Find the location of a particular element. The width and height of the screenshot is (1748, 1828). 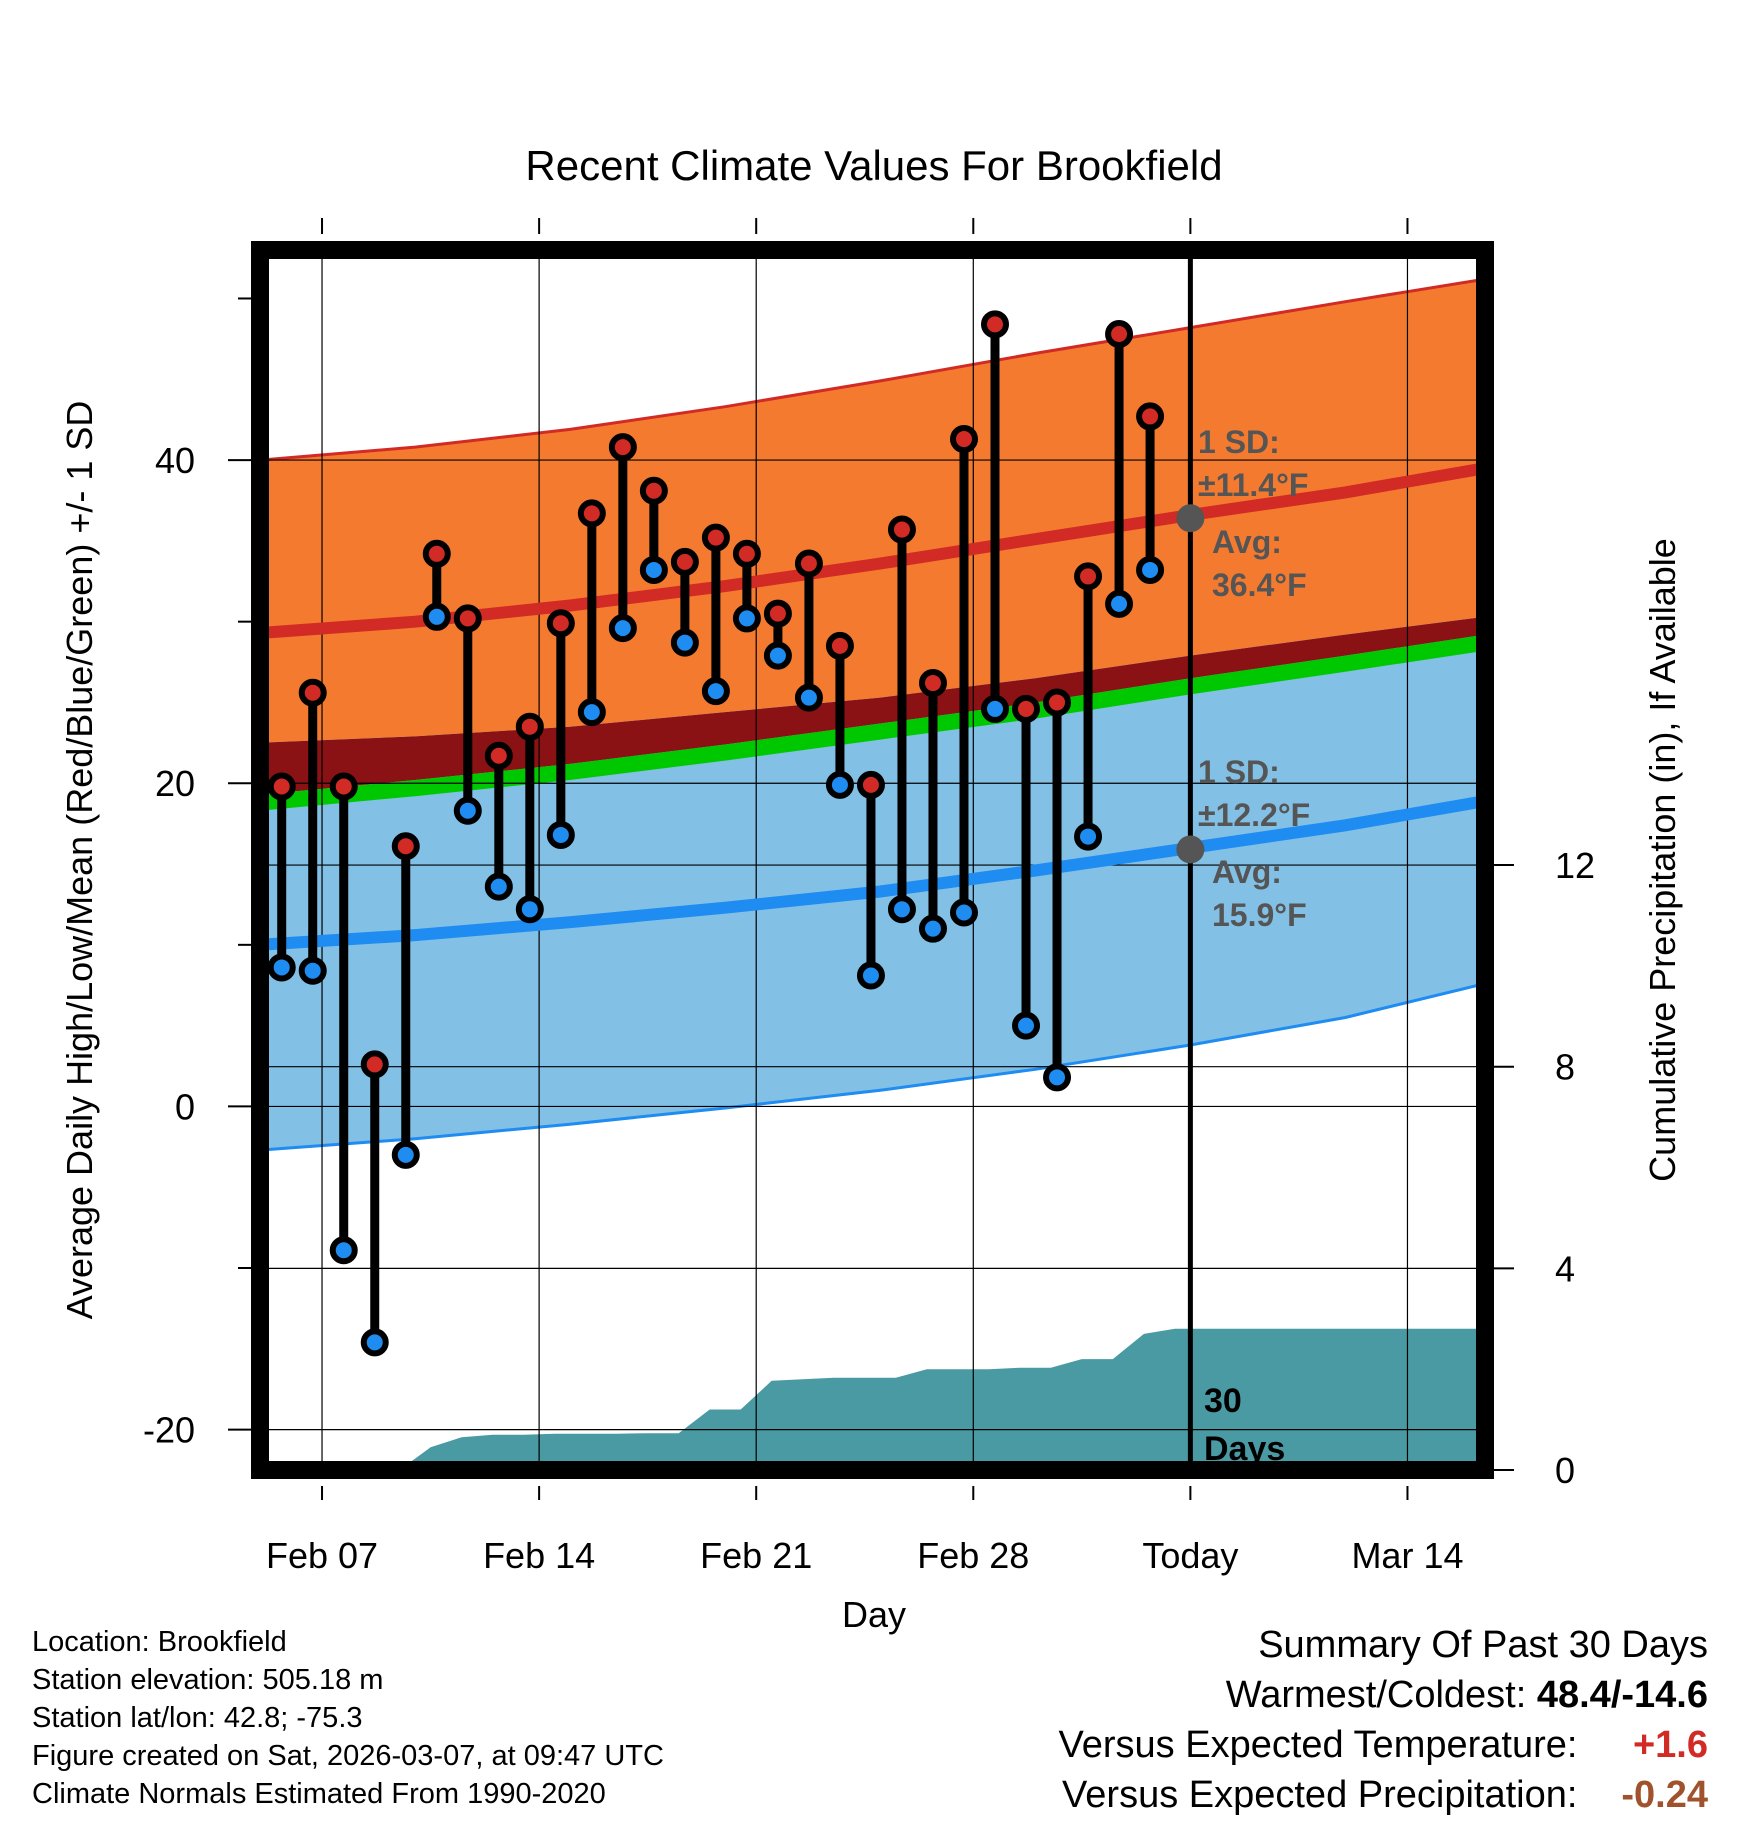

overlap-band is located at coordinates (872, 705).